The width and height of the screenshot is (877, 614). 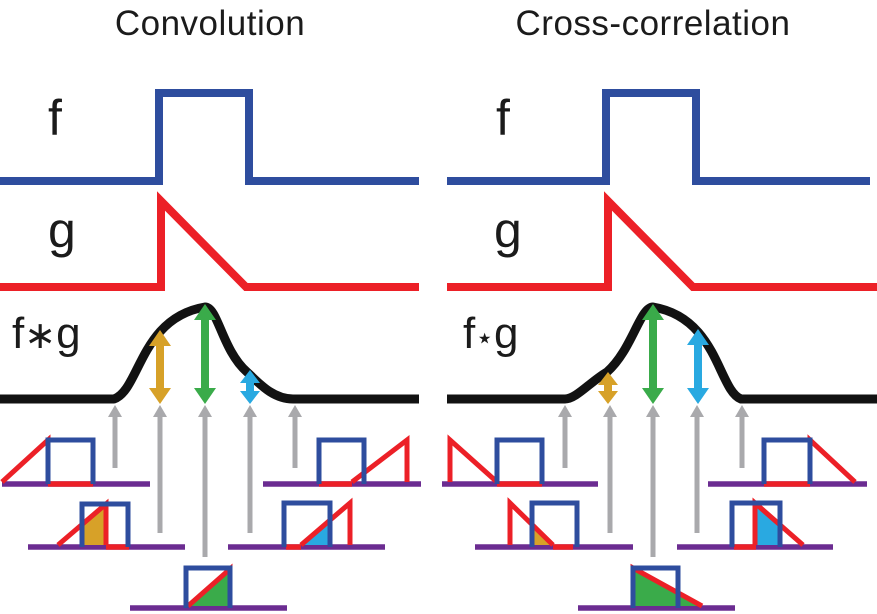 What do you see at coordinates (210, 23) in the screenshot?
I see `left-panel-title: Convolution` at bounding box center [210, 23].